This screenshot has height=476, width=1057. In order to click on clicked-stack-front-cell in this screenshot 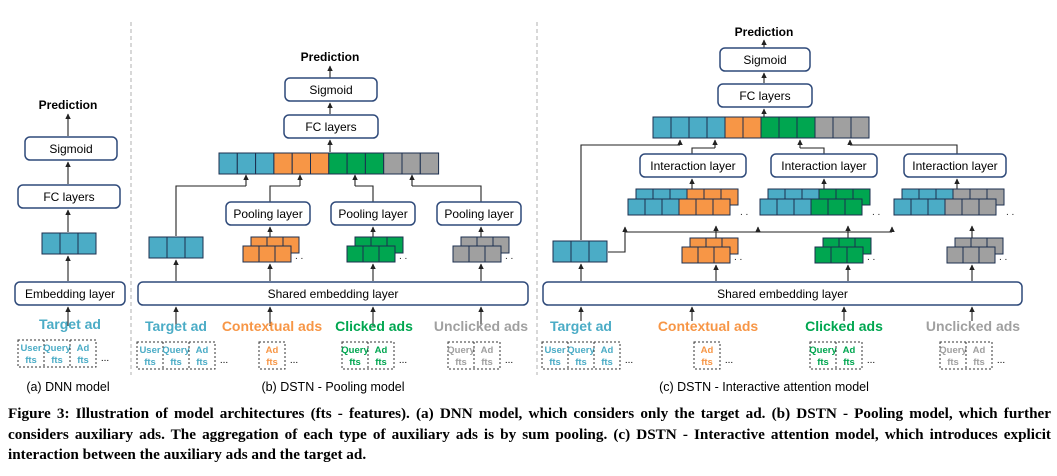, I will do `click(387, 254)`.